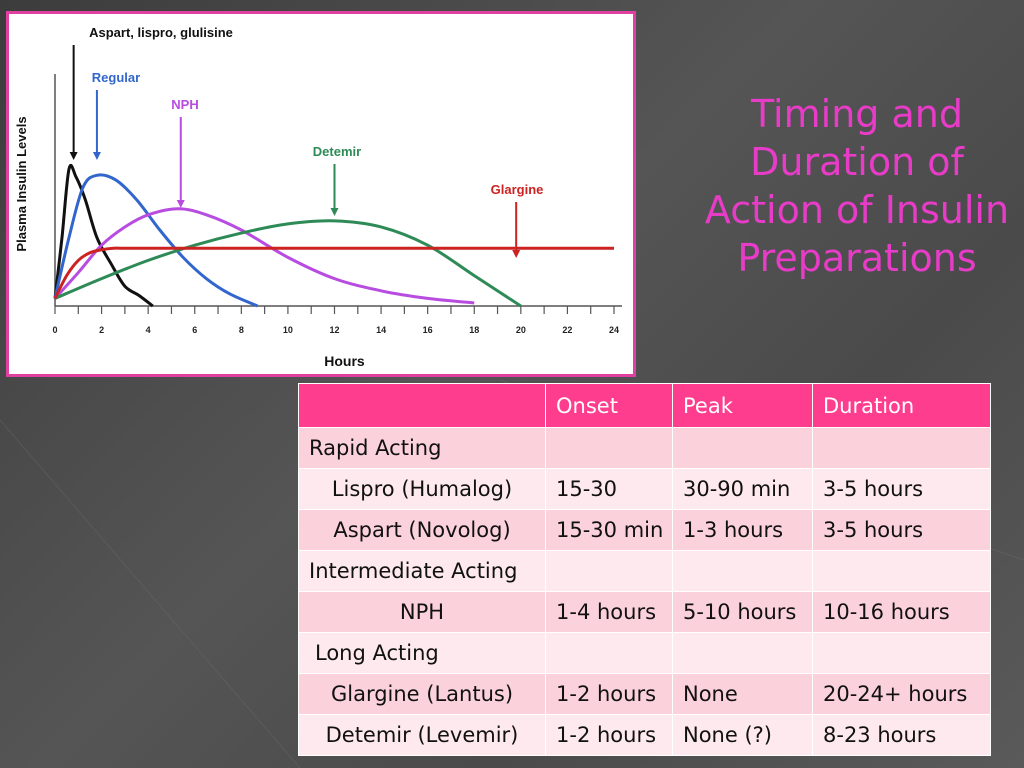 This screenshot has width=1024, height=768. Describe the element at coordinates (241, 330) in the screenshot. I see `x-tick-label: 8` at that location.